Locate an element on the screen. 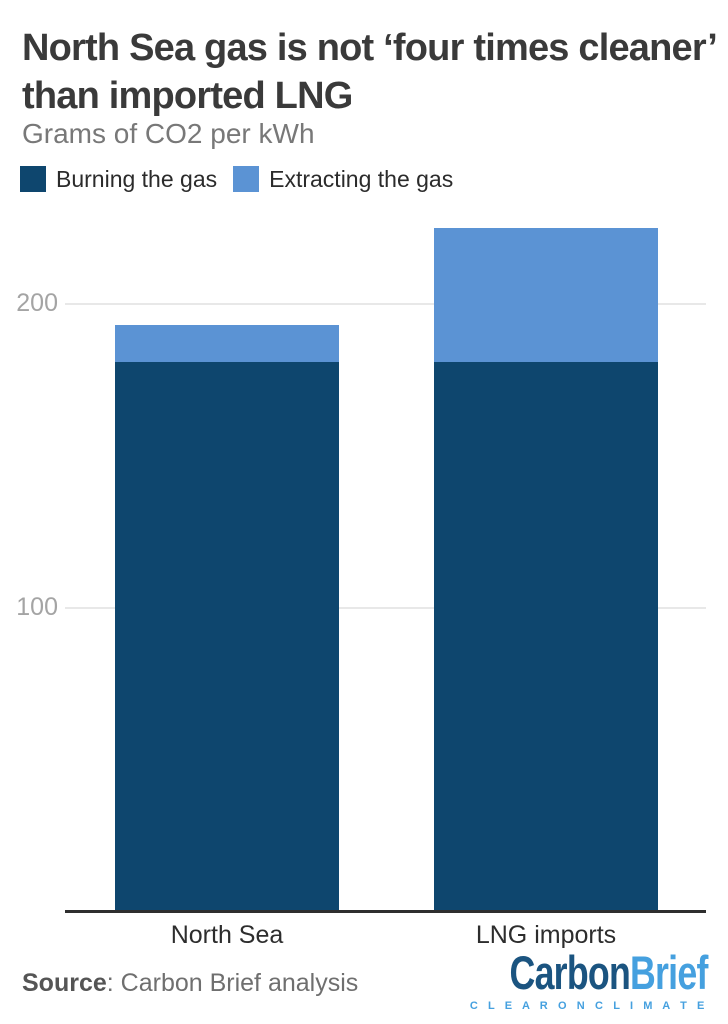 The height and width of the screenshot is (1024, 728). source-note: Source: Carbon Brief analysis is located at coordinates (190, 983).